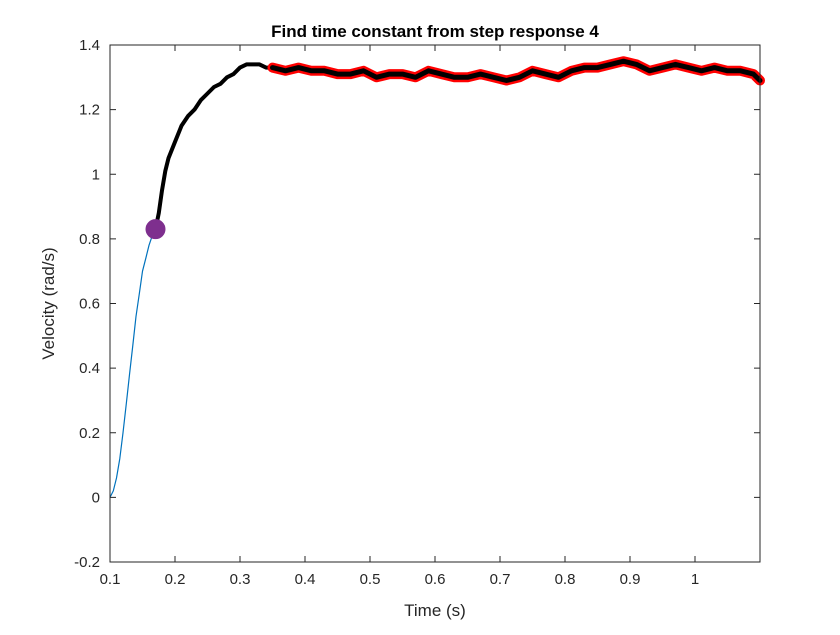 The width and height of the screenshot is (840, 635). What do you see at coordinates (435, 610) in the screenshot?
I see `x-axis-title: Time (s)` at bounding box center [435, 610].